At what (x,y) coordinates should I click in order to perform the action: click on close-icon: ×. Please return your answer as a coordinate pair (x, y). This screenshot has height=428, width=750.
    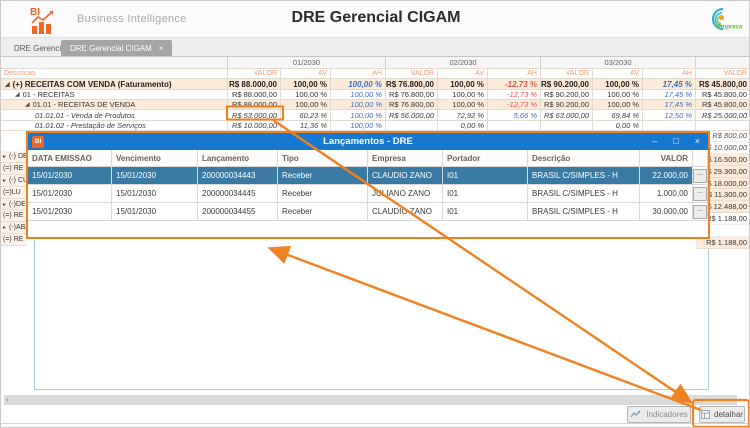
    Looking at the image, I should click on (697, 141).